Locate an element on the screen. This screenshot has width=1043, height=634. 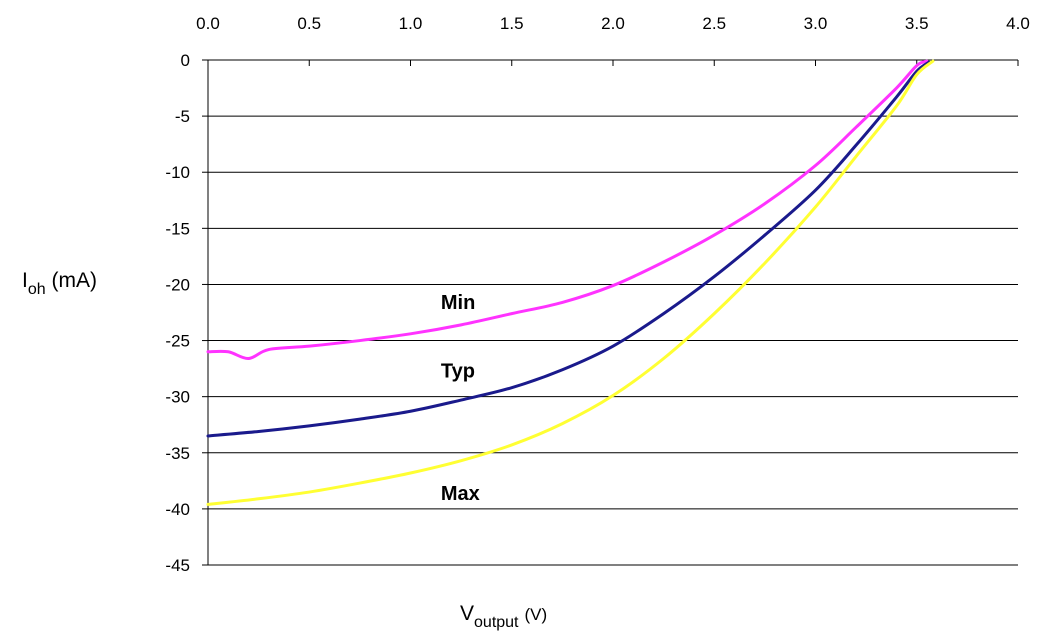
x-tick-label: 2.5 is located at coordinates (714, 23).